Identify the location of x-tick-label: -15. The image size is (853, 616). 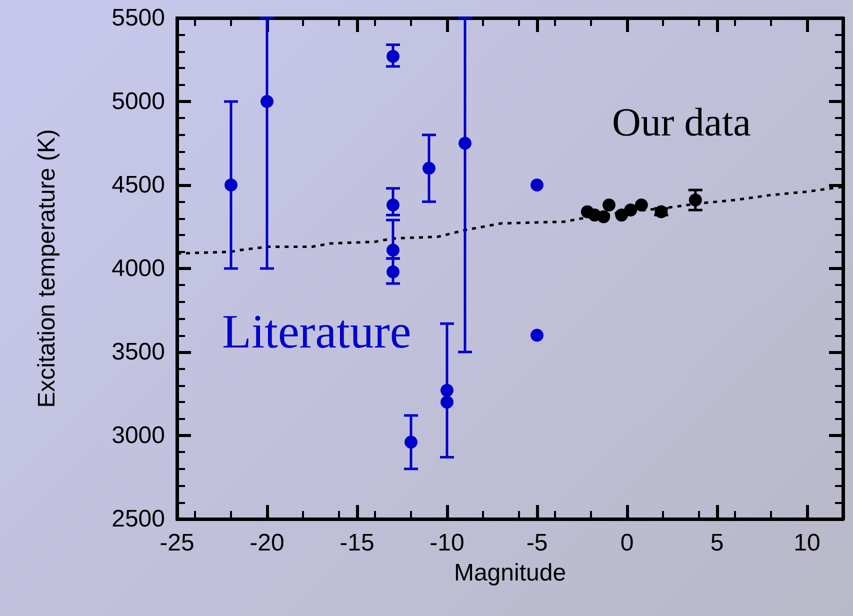
(357, 543).